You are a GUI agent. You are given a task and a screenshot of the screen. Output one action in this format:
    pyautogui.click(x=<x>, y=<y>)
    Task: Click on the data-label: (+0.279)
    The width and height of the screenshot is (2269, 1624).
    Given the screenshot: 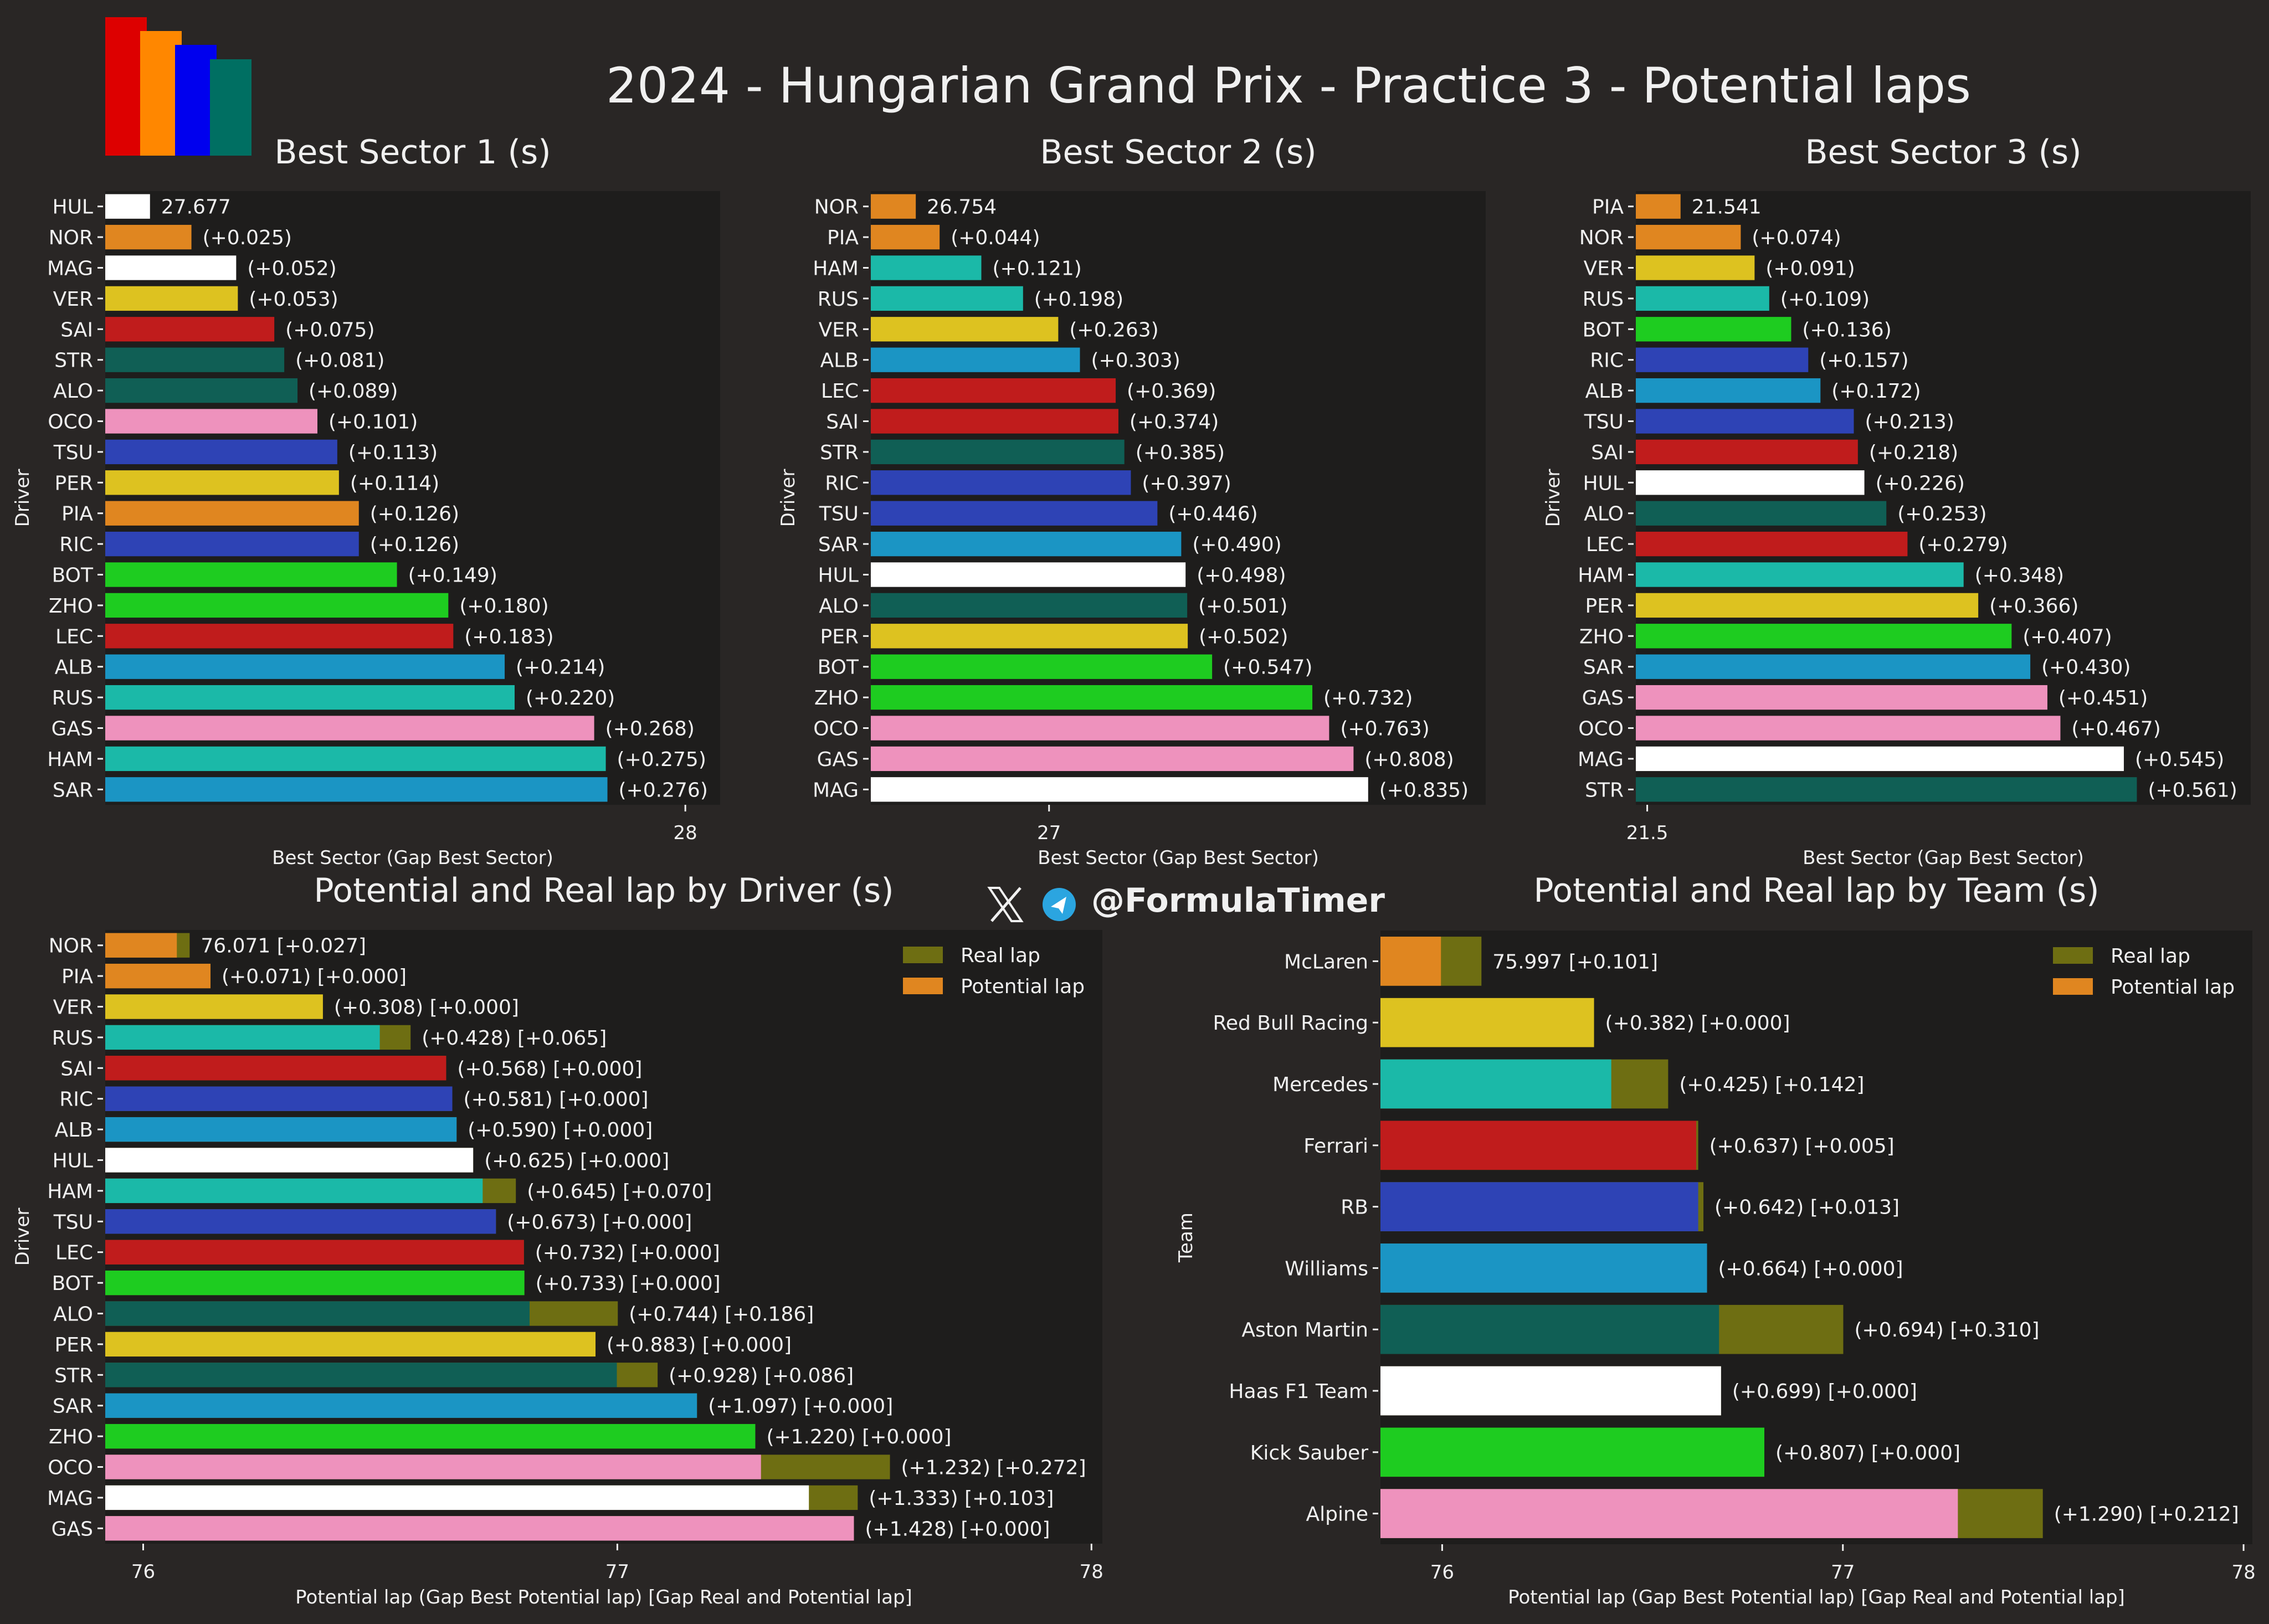 What is the action you would take?
    pyautogui.click(x=1963, y=544)
    